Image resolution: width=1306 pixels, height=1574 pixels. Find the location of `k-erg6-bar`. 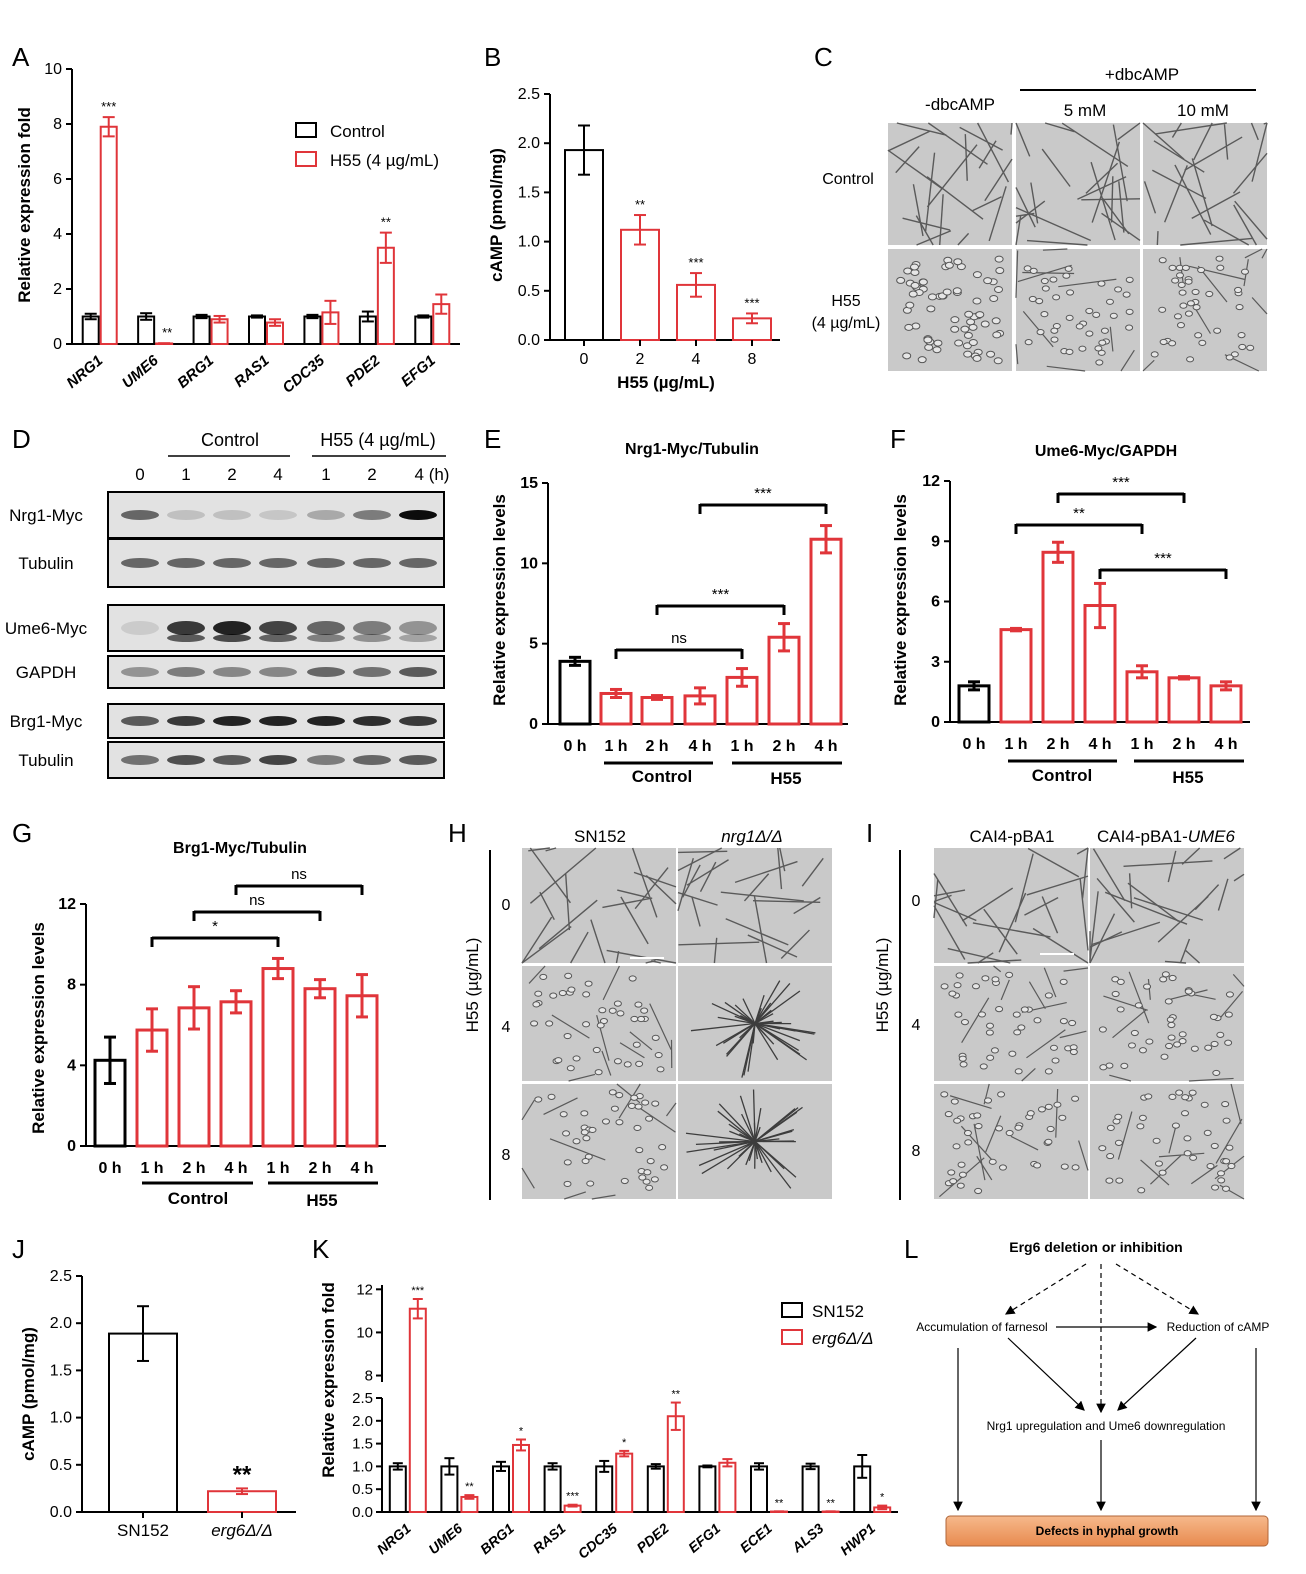

k-erg6-bar is located at coordinates (624, 1482).